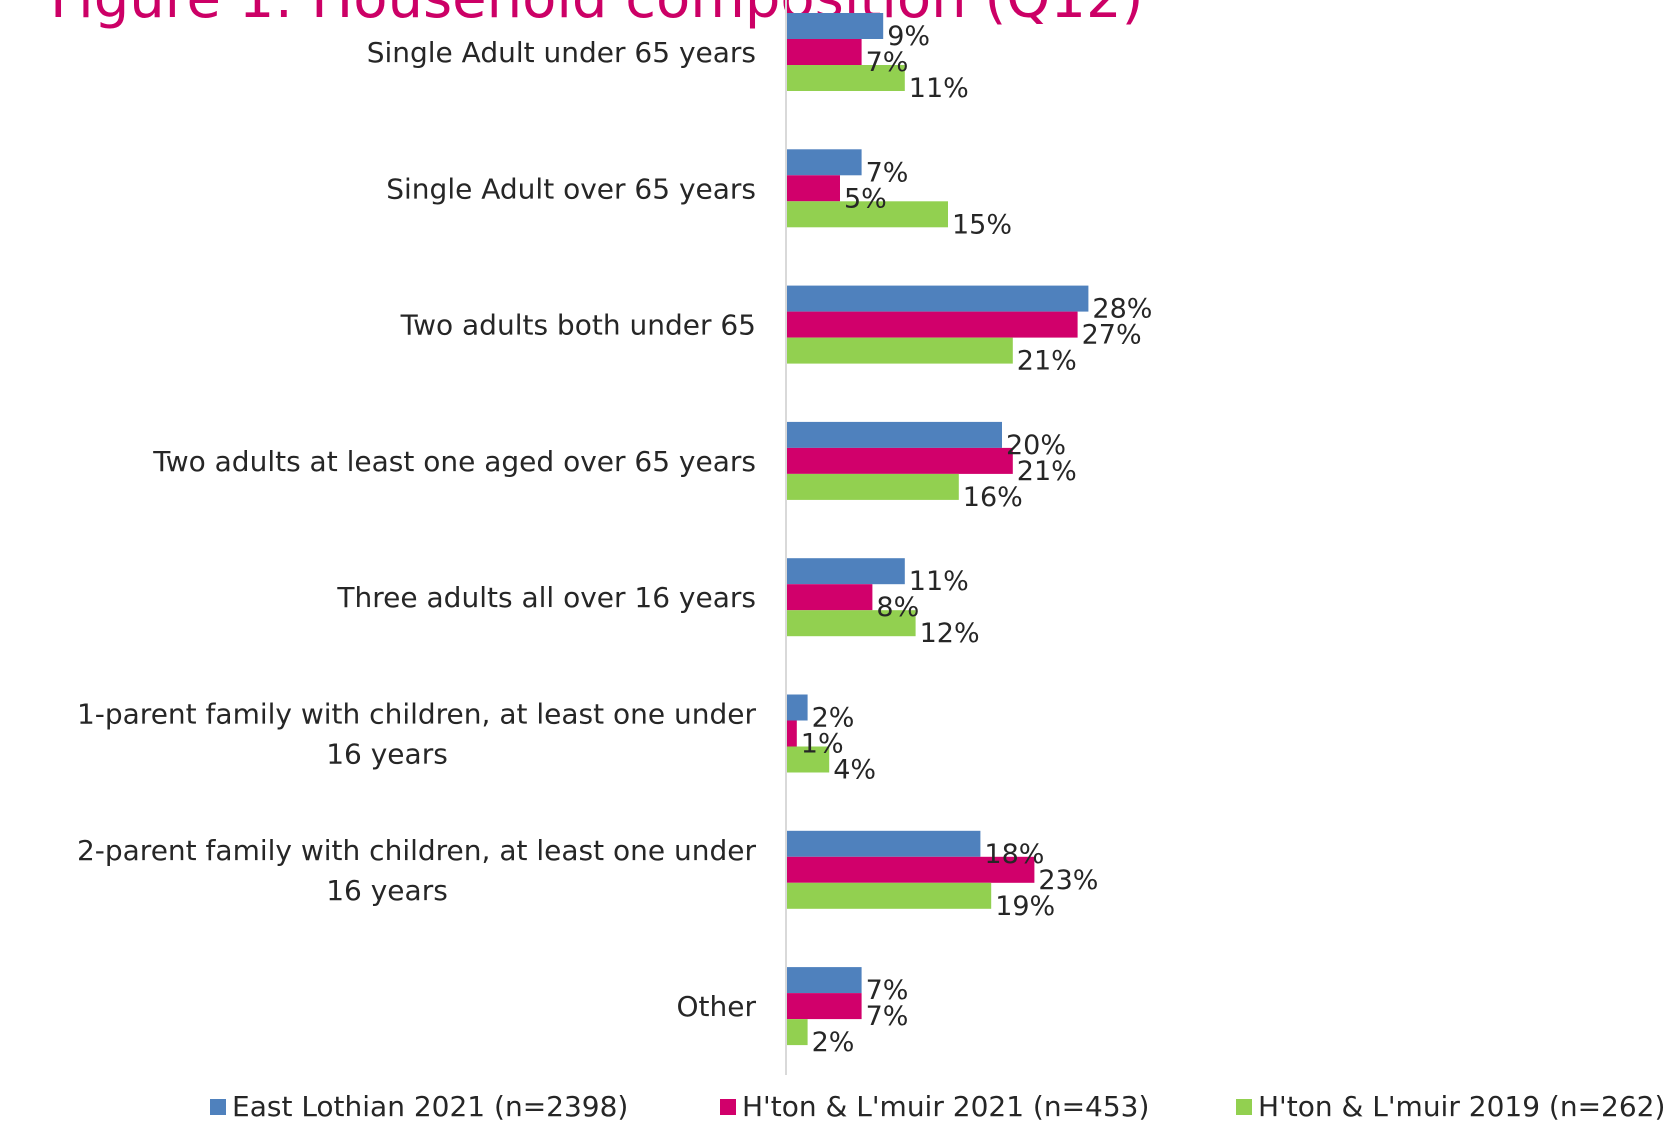 Image resolution: width=1678 pixels, height=1130 pixels. Describe the element at coordinates (865, 198) in the screenshot. I see `data-label: 5%` at that location.